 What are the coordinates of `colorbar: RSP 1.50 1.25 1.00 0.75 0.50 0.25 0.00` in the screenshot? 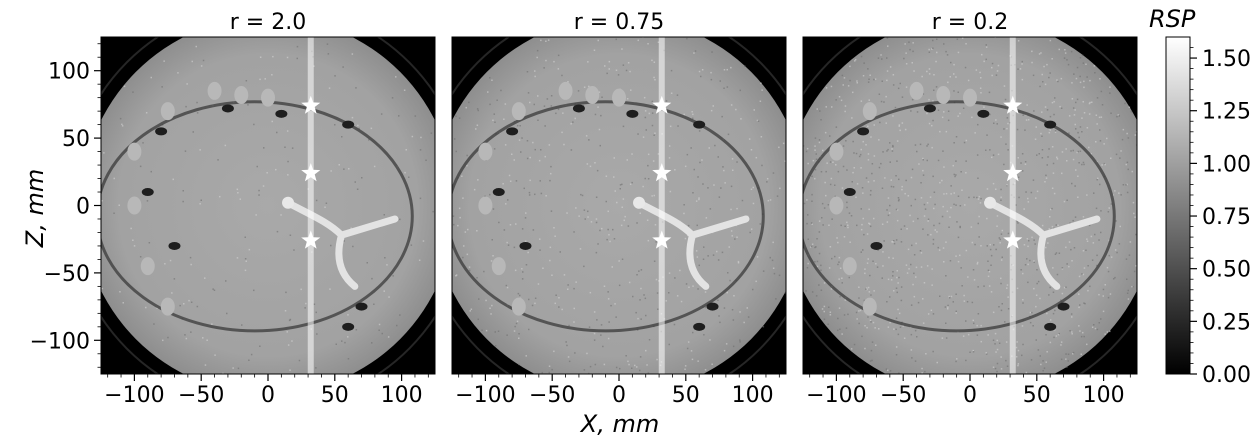 It's located at (1200, 196).